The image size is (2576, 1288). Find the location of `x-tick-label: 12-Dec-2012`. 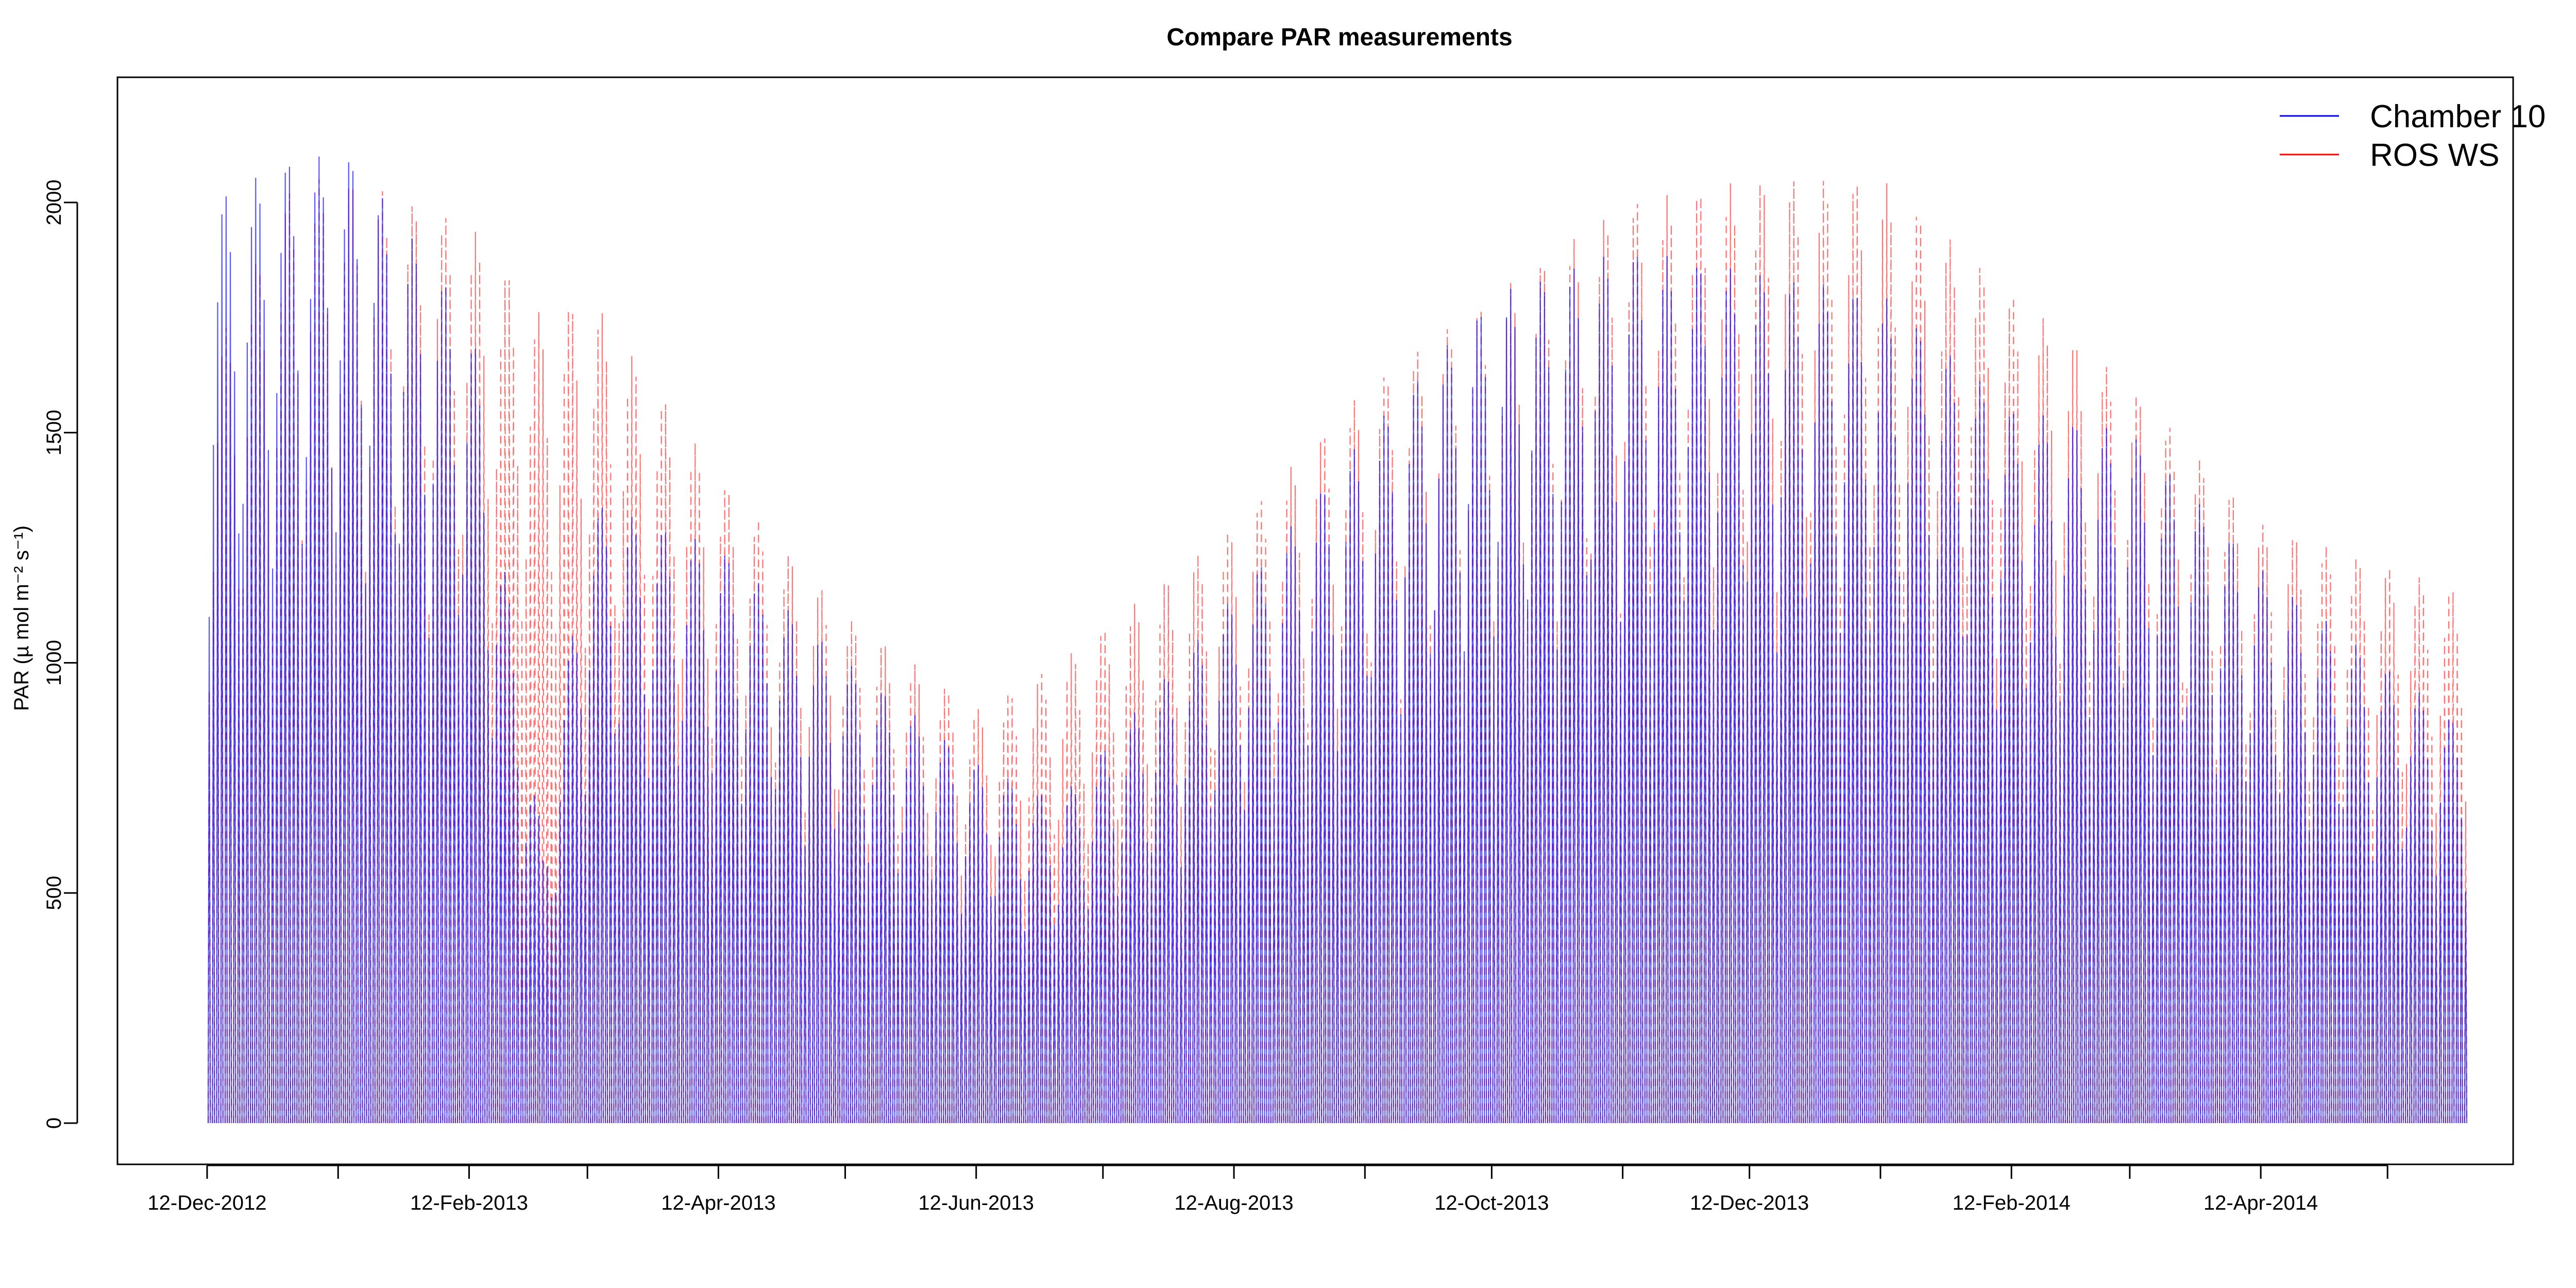

x-tick-label: 12-Dec-2012 is located at coordinates (206, 1203).